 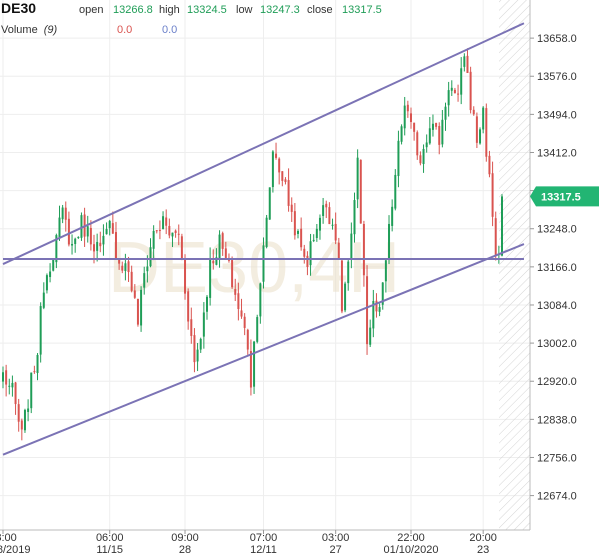 What do you see at coordinates (483, 550) in the screenshot?
I see `x-tick-label-date: 23` at bounding box center [483, 550].